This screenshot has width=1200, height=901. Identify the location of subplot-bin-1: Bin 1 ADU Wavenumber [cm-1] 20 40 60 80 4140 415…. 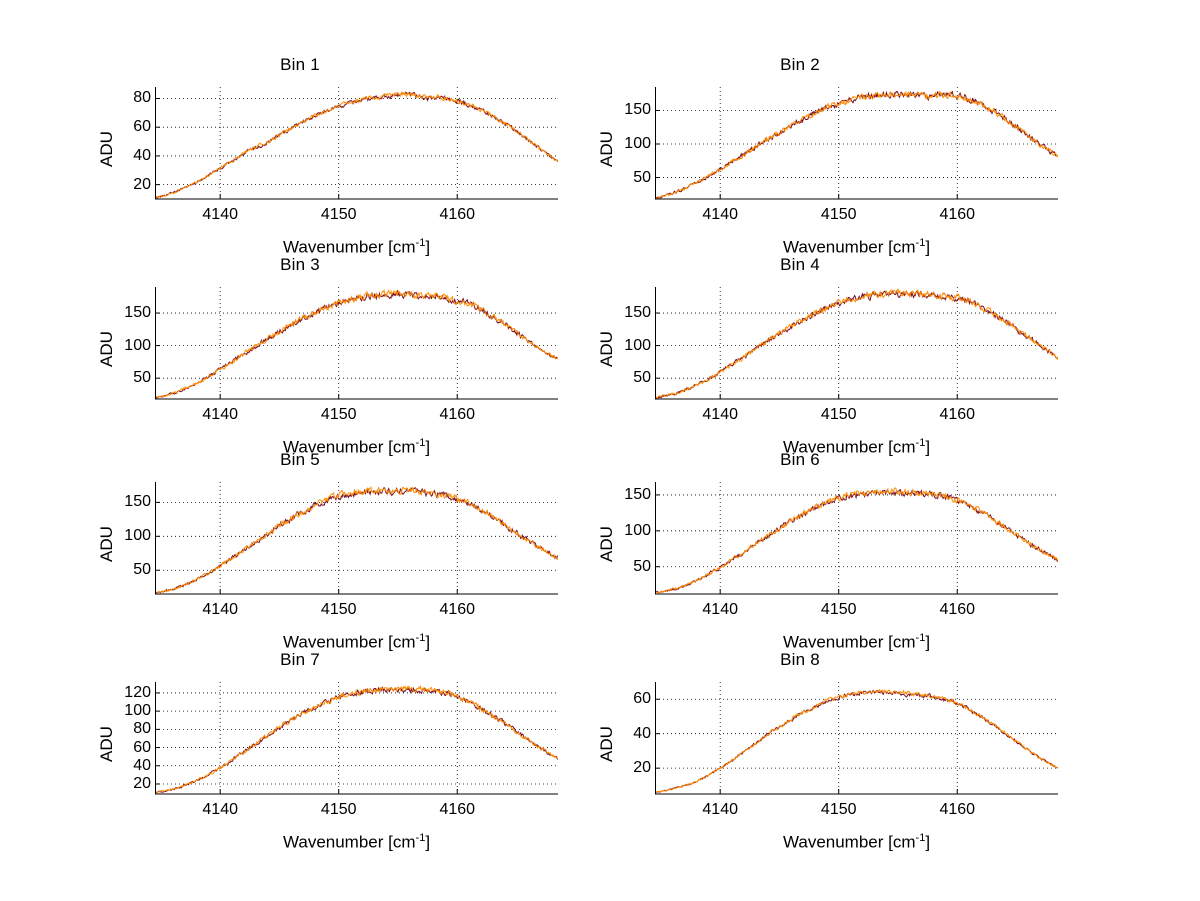
(300, 156).